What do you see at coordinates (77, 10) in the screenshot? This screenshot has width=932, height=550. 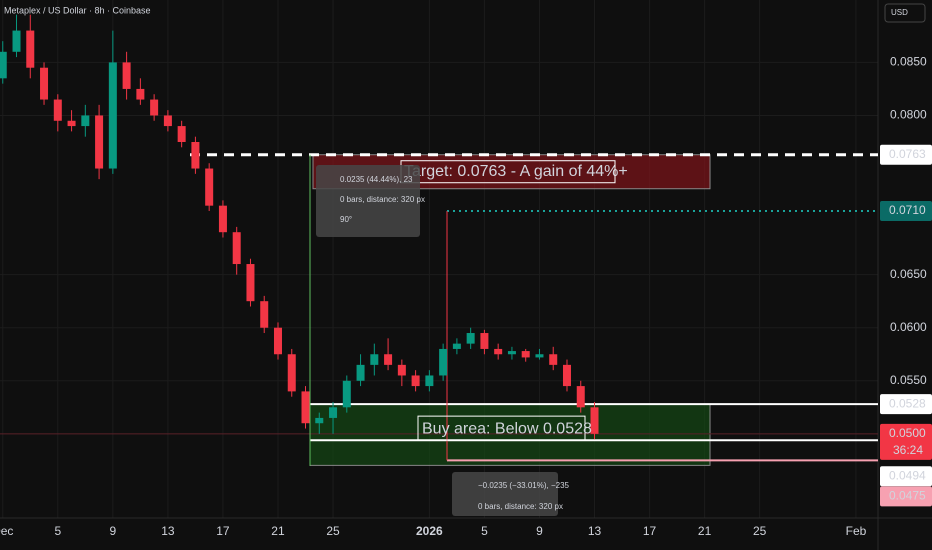 I see `chart-title: Metaplex / US Dollar · 8h · Coinbase` at bounding box center [77, 10].